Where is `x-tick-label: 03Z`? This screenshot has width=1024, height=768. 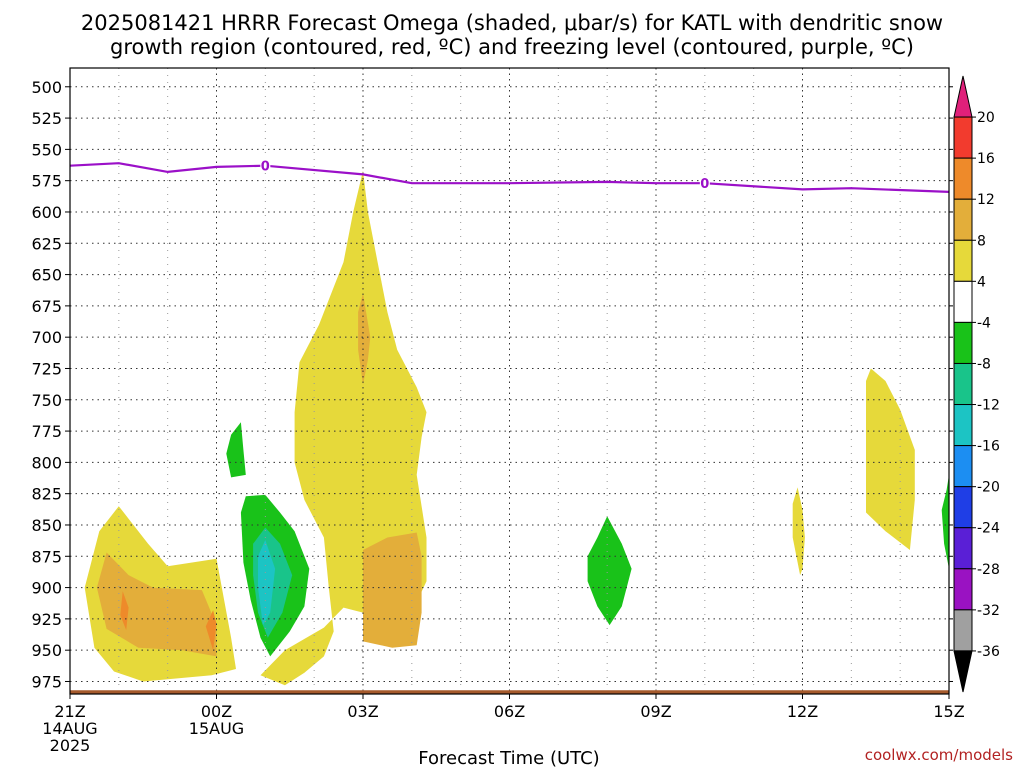
x-tick-label: 03Z is located at coordinates (362, 711).